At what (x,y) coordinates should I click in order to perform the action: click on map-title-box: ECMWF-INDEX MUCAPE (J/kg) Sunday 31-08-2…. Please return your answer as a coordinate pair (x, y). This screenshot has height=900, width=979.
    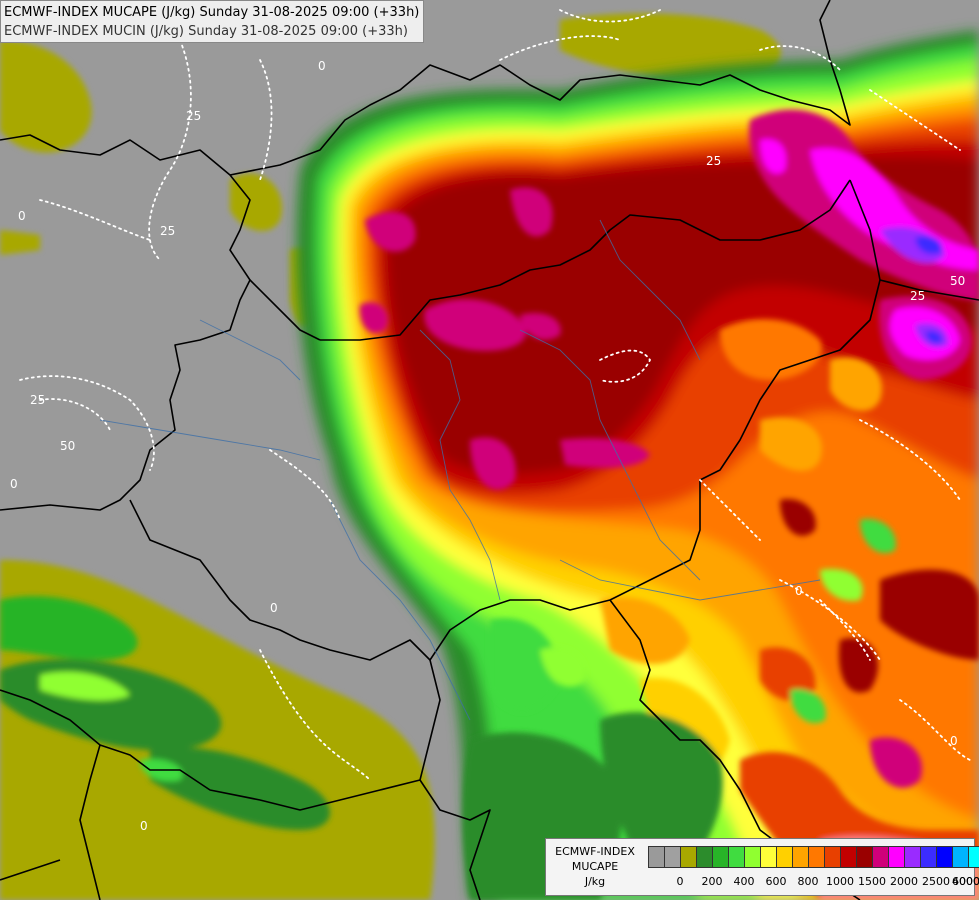
    Looking at the image, I should click on (212, 21).